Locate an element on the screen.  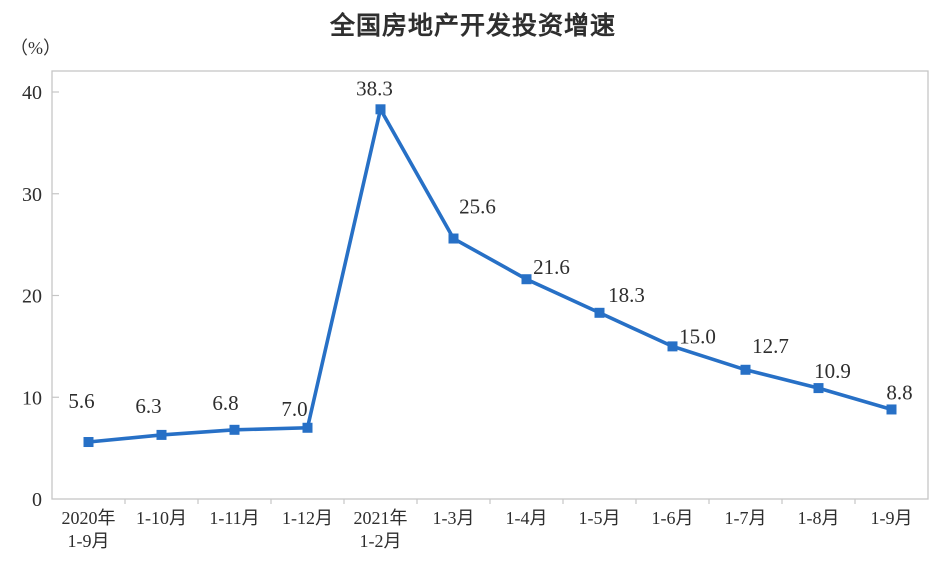
x-axis-category-label: 1-5月 is located at coordinates (600, 518).